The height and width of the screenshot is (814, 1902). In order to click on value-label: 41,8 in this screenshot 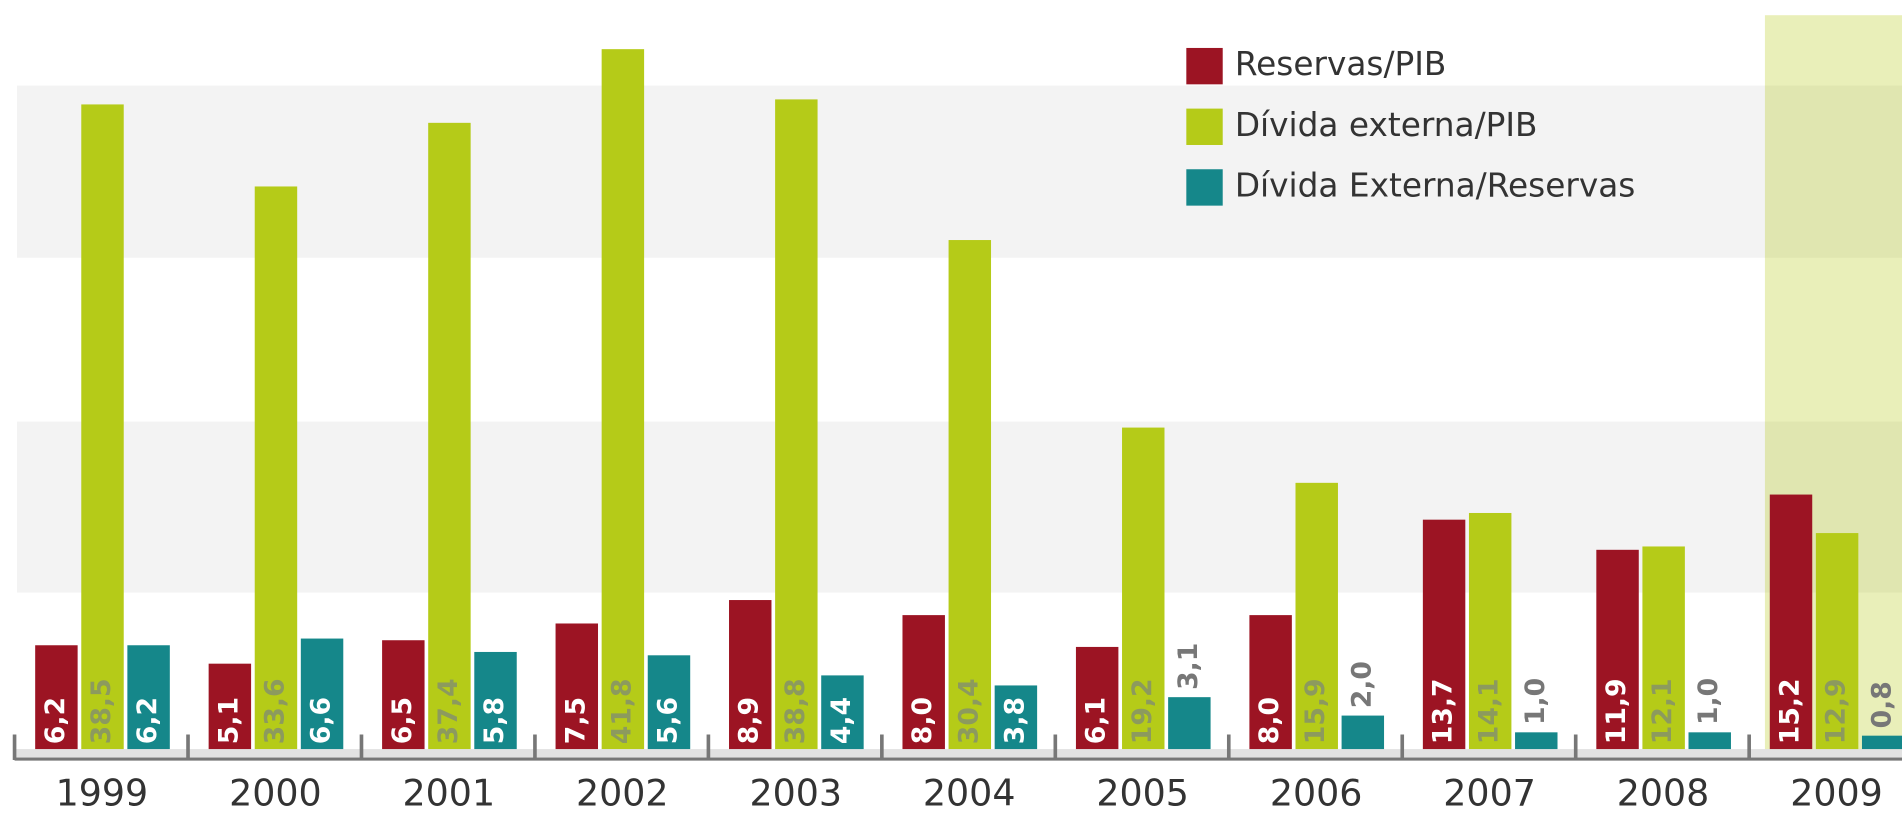, I will do `click(621, 711)`.